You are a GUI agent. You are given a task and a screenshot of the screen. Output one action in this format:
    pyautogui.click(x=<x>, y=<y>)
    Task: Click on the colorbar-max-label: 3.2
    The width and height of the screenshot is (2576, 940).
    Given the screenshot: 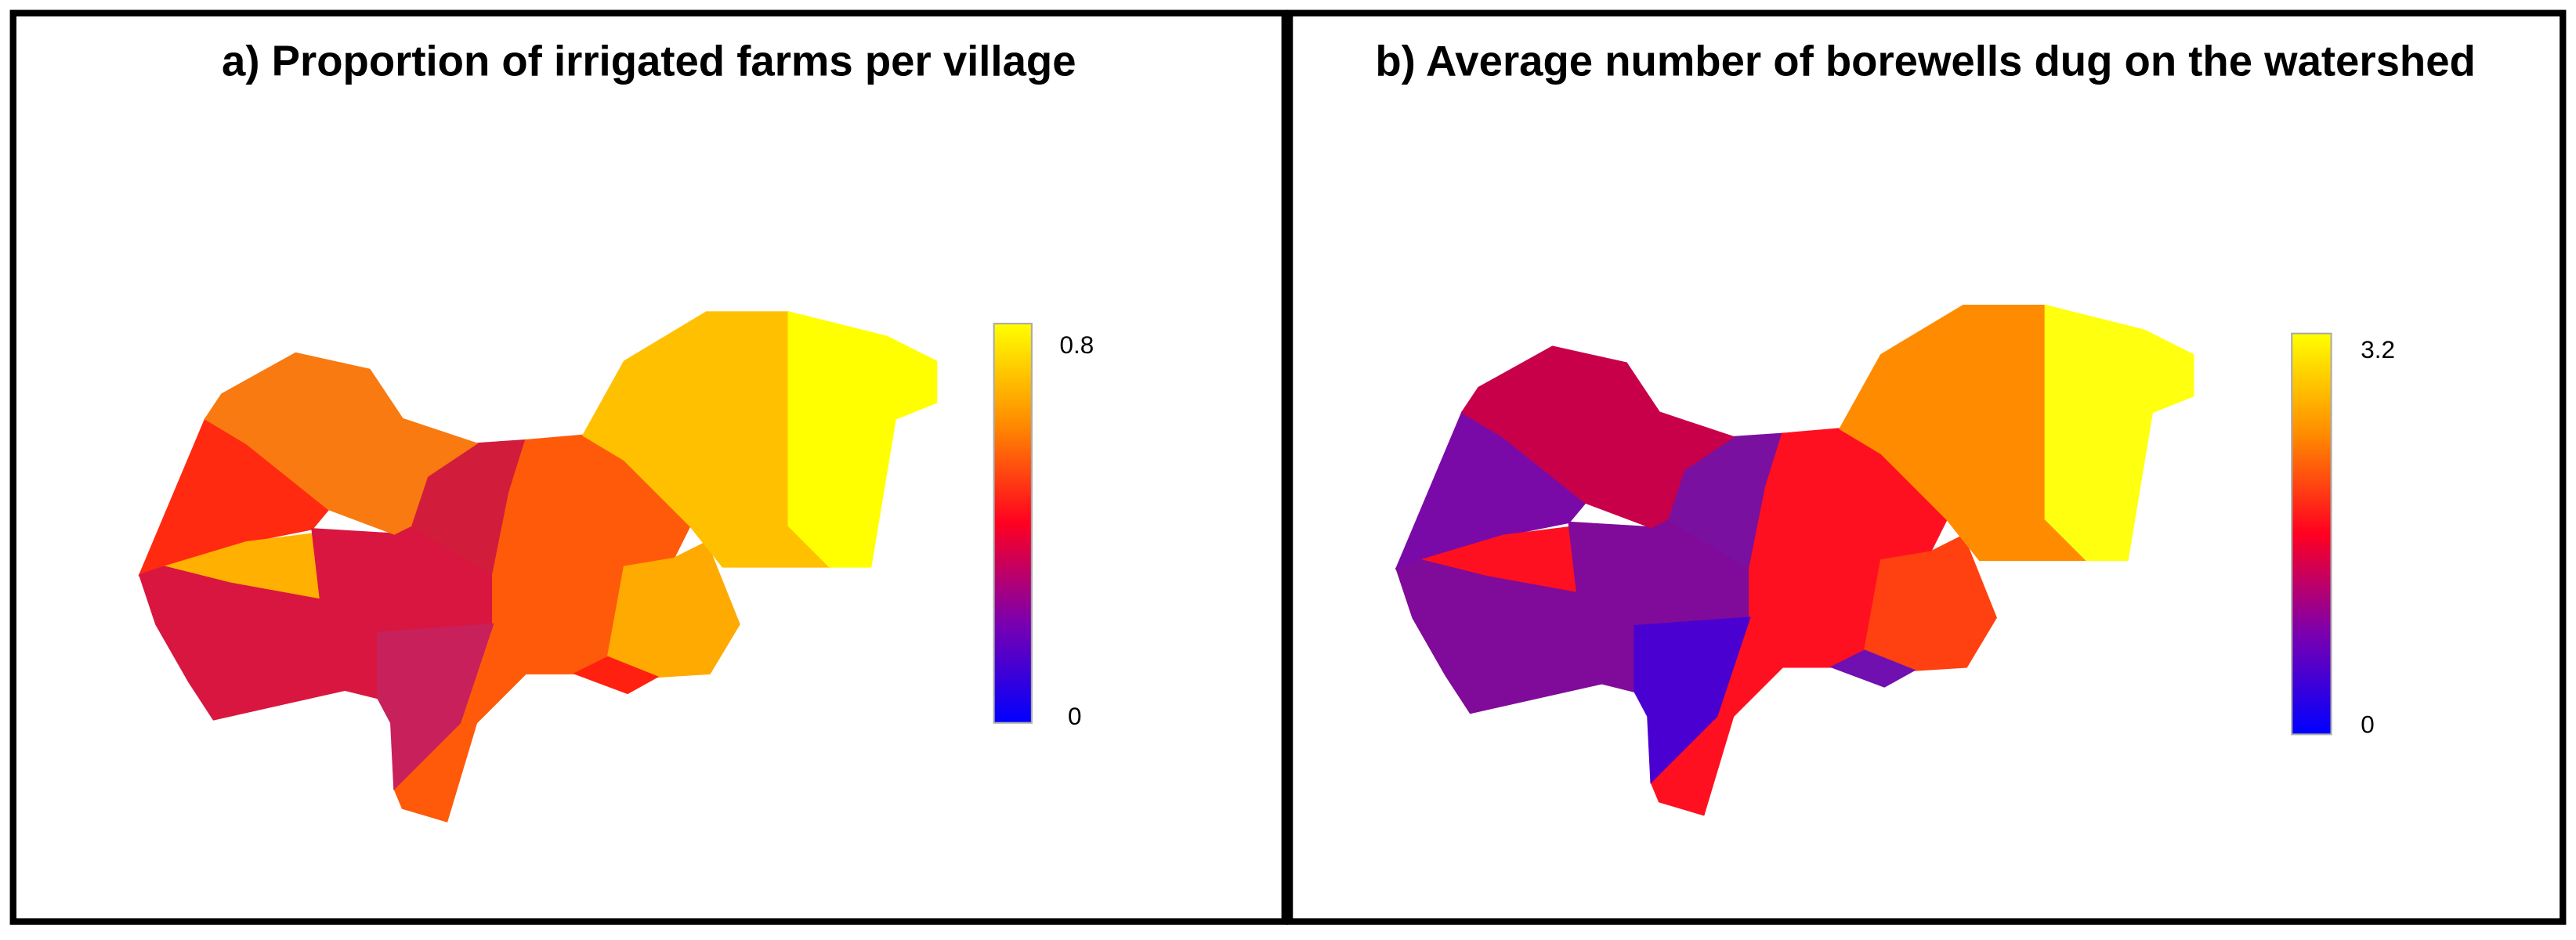 What is the action you would take?
    pyautogui.click(x=2378, y=349)
    